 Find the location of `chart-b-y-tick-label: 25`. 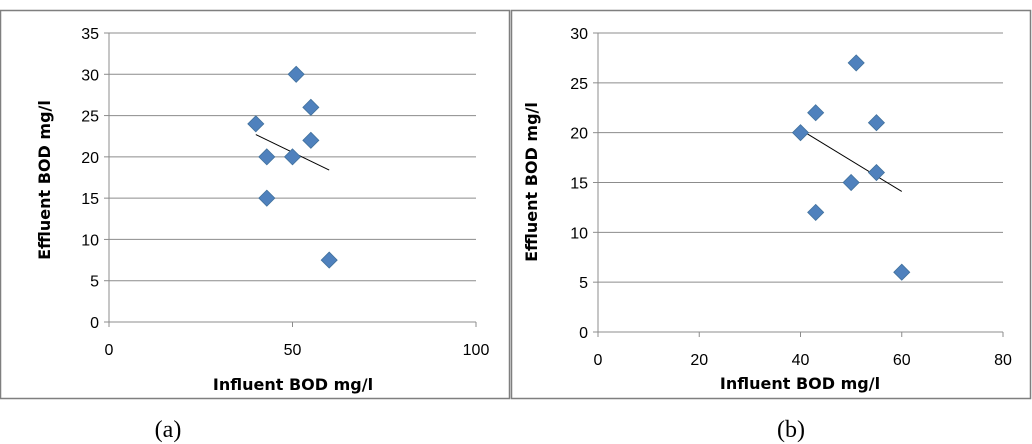

chart-b-y-tick-label: 25 is located at coordinates (579, 84).